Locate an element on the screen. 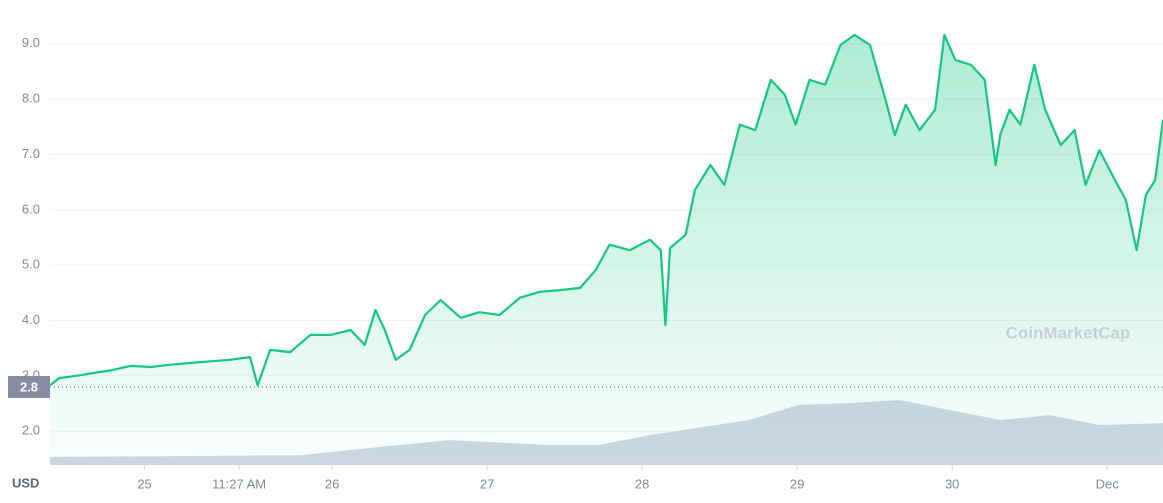 The width and height of the screenshot is (1163, 503). y-tick-label: 4.0 is located at coordinates (31, 319).